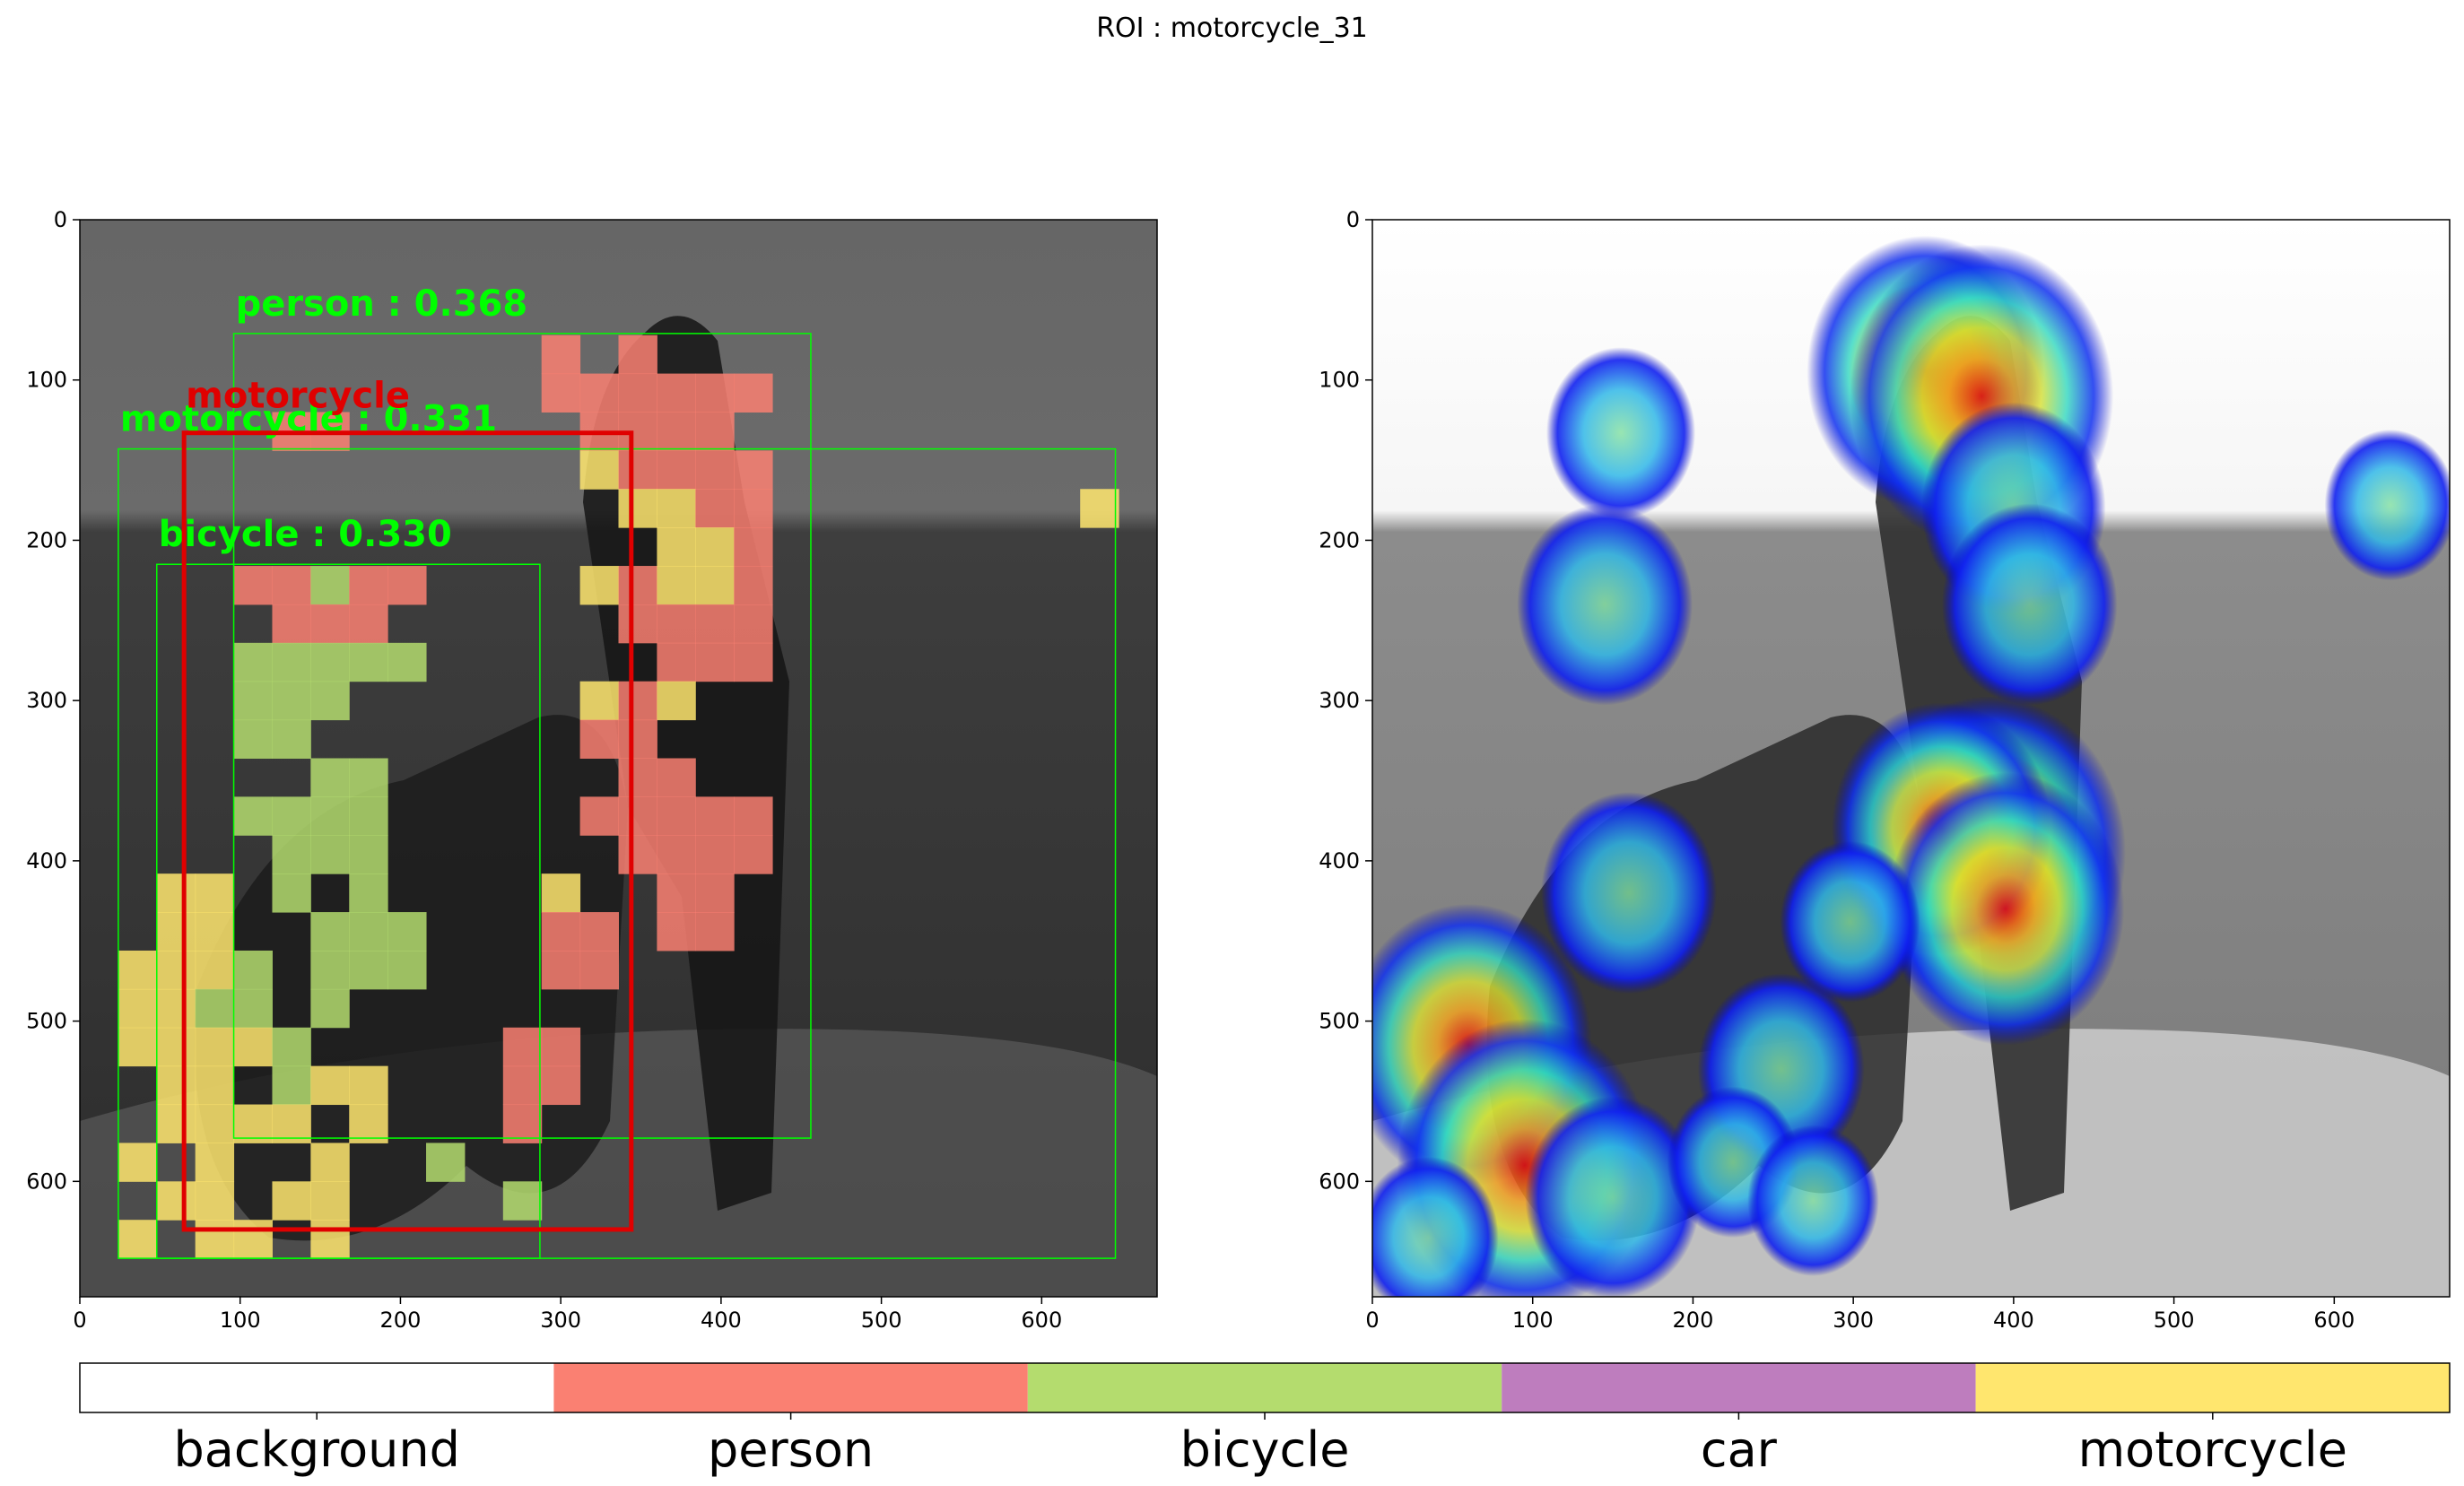 The image size is (2464, 1486). Describe the element at coordinates (317, 1449) in the screenshot. I see `legend-label-background: background` at that location.